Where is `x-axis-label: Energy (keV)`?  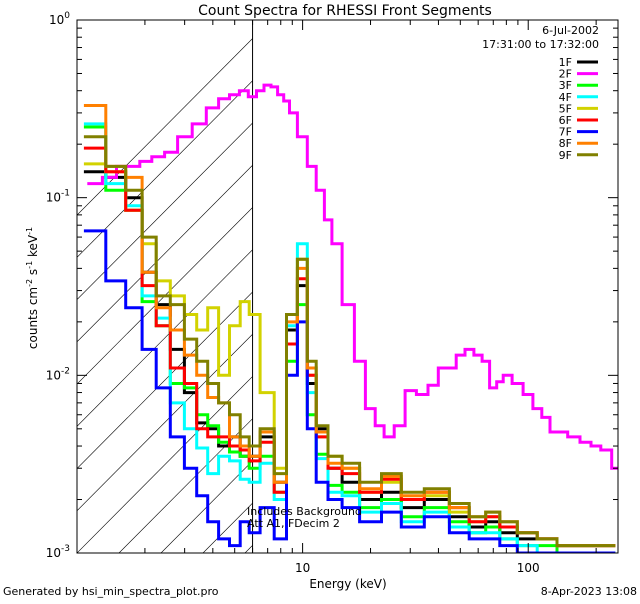
x-axis-label: Energy (keV) is located at coordinates (347, 584).